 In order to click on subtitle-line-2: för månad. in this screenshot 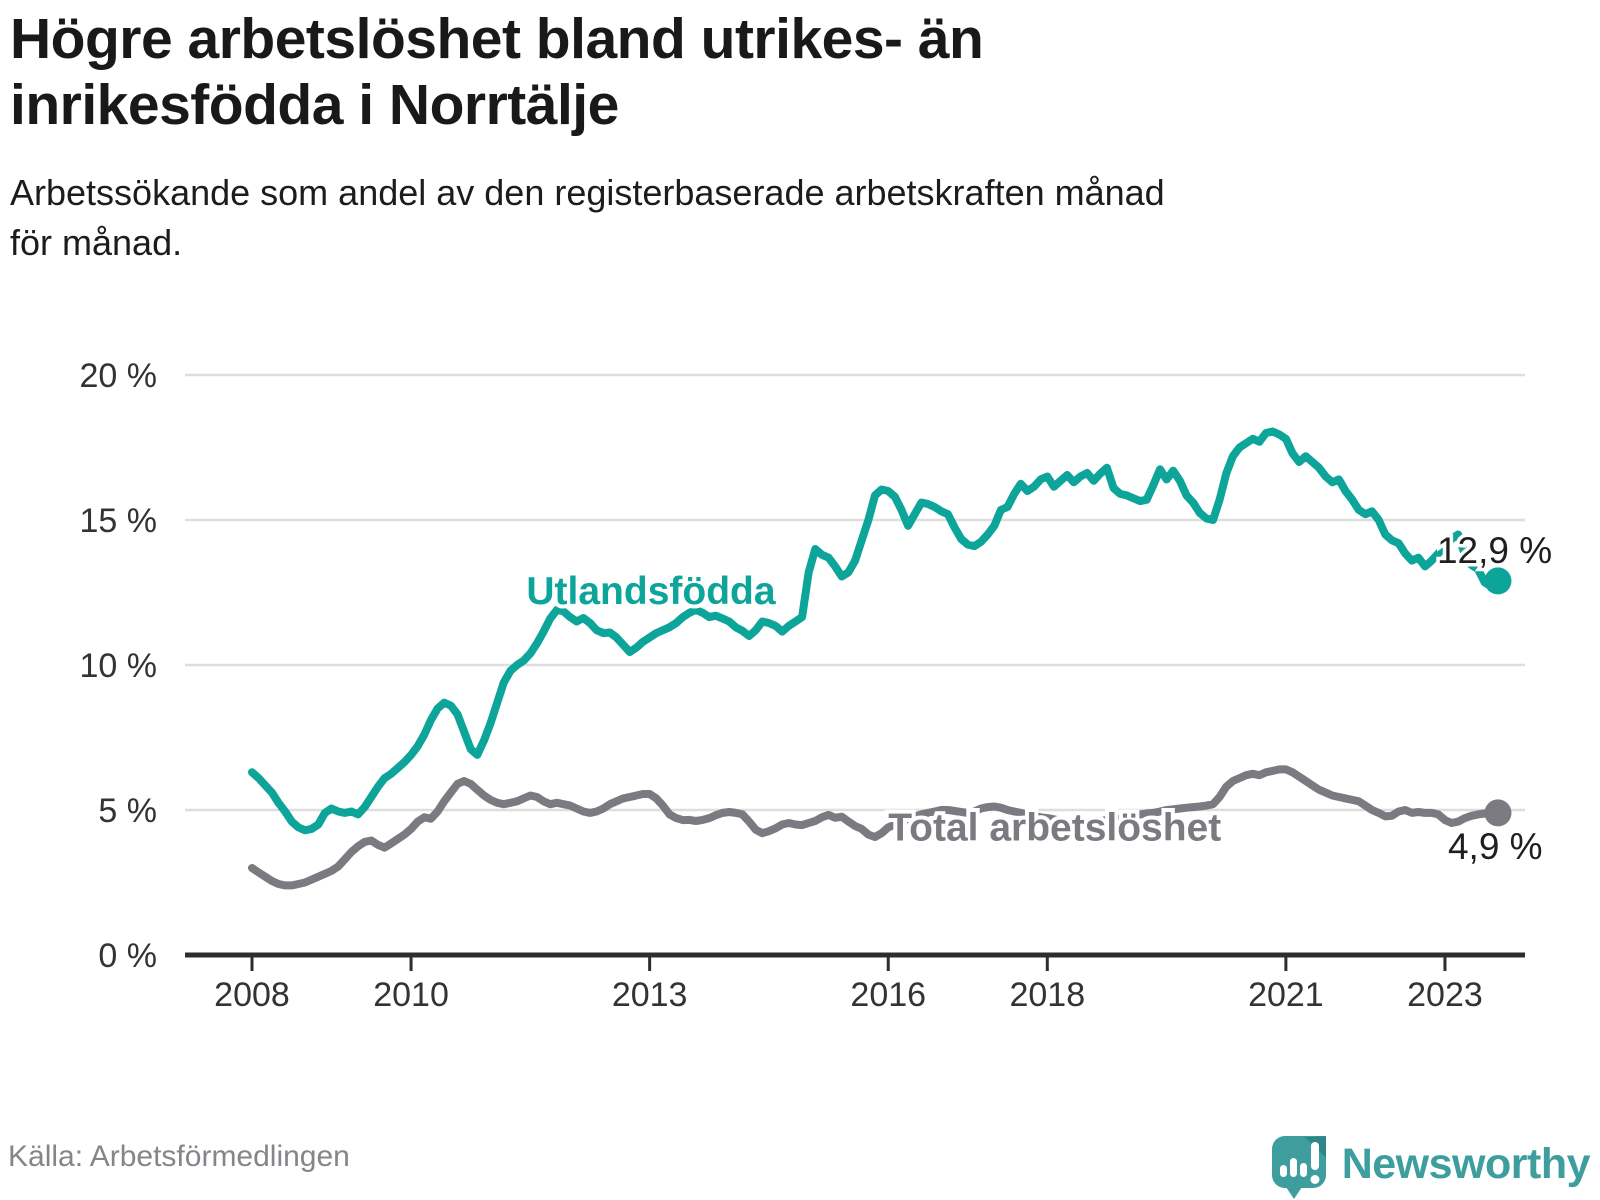, I will do `click(96, 242)`.